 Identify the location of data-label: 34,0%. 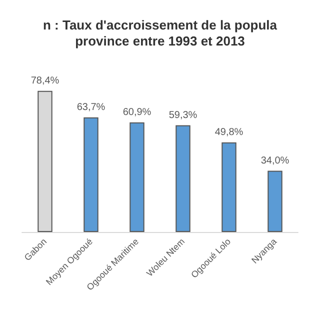
(275, 160).